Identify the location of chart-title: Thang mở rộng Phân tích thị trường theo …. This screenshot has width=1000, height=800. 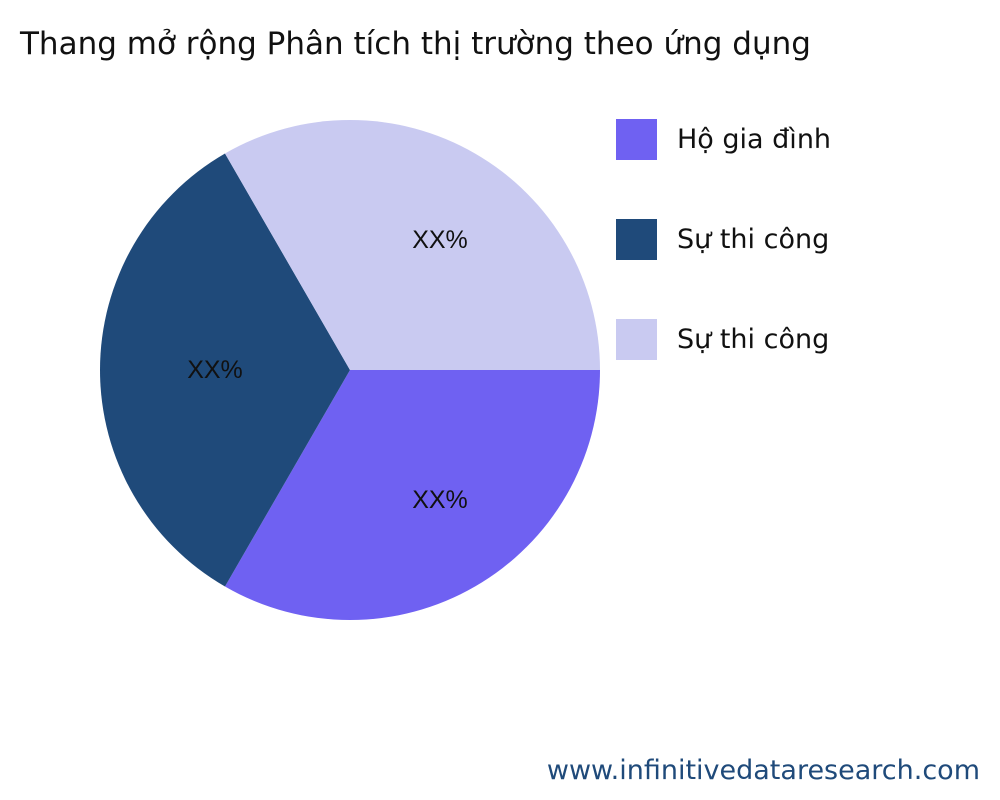
(415, 44).